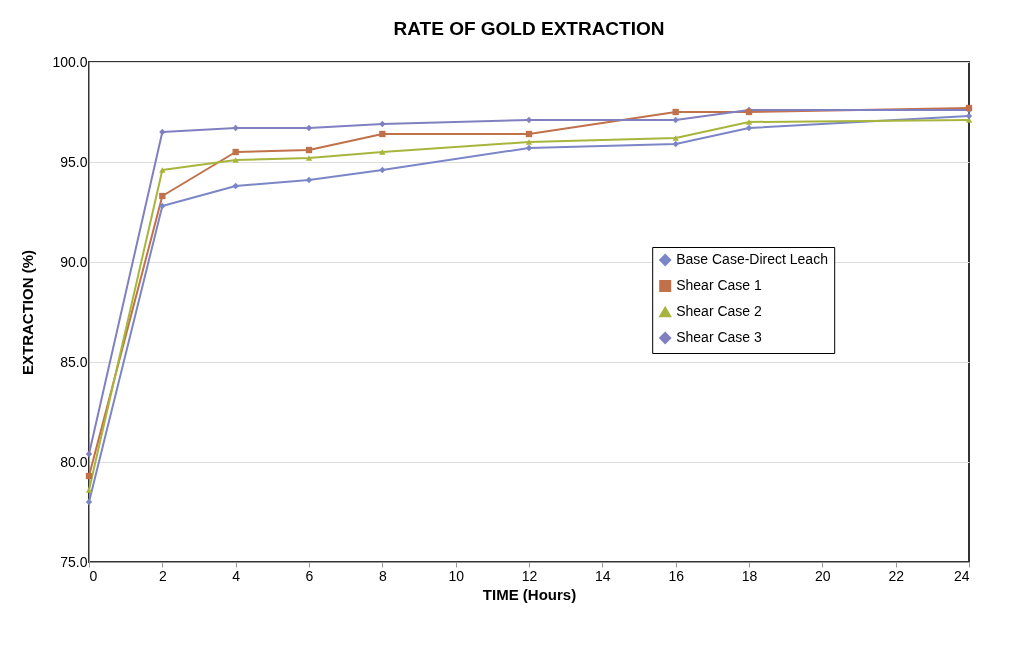  Describe the element at coordinates (719, 285) in the screenshot. I see `legend-label: Shear Case 1` at that location.